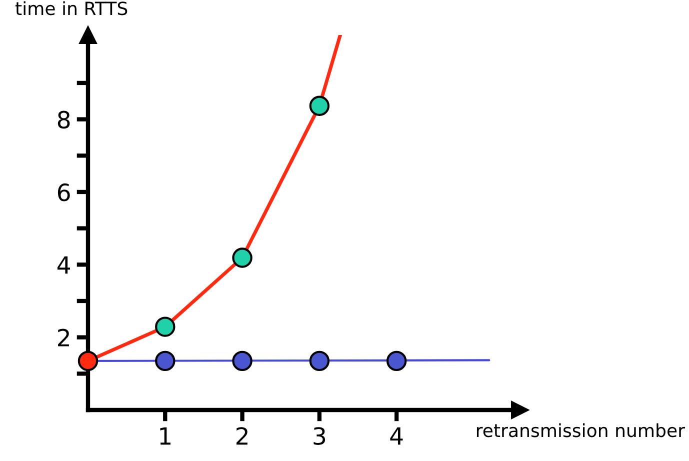  I want to click on y-tick-label: 8, so click(64, 119).